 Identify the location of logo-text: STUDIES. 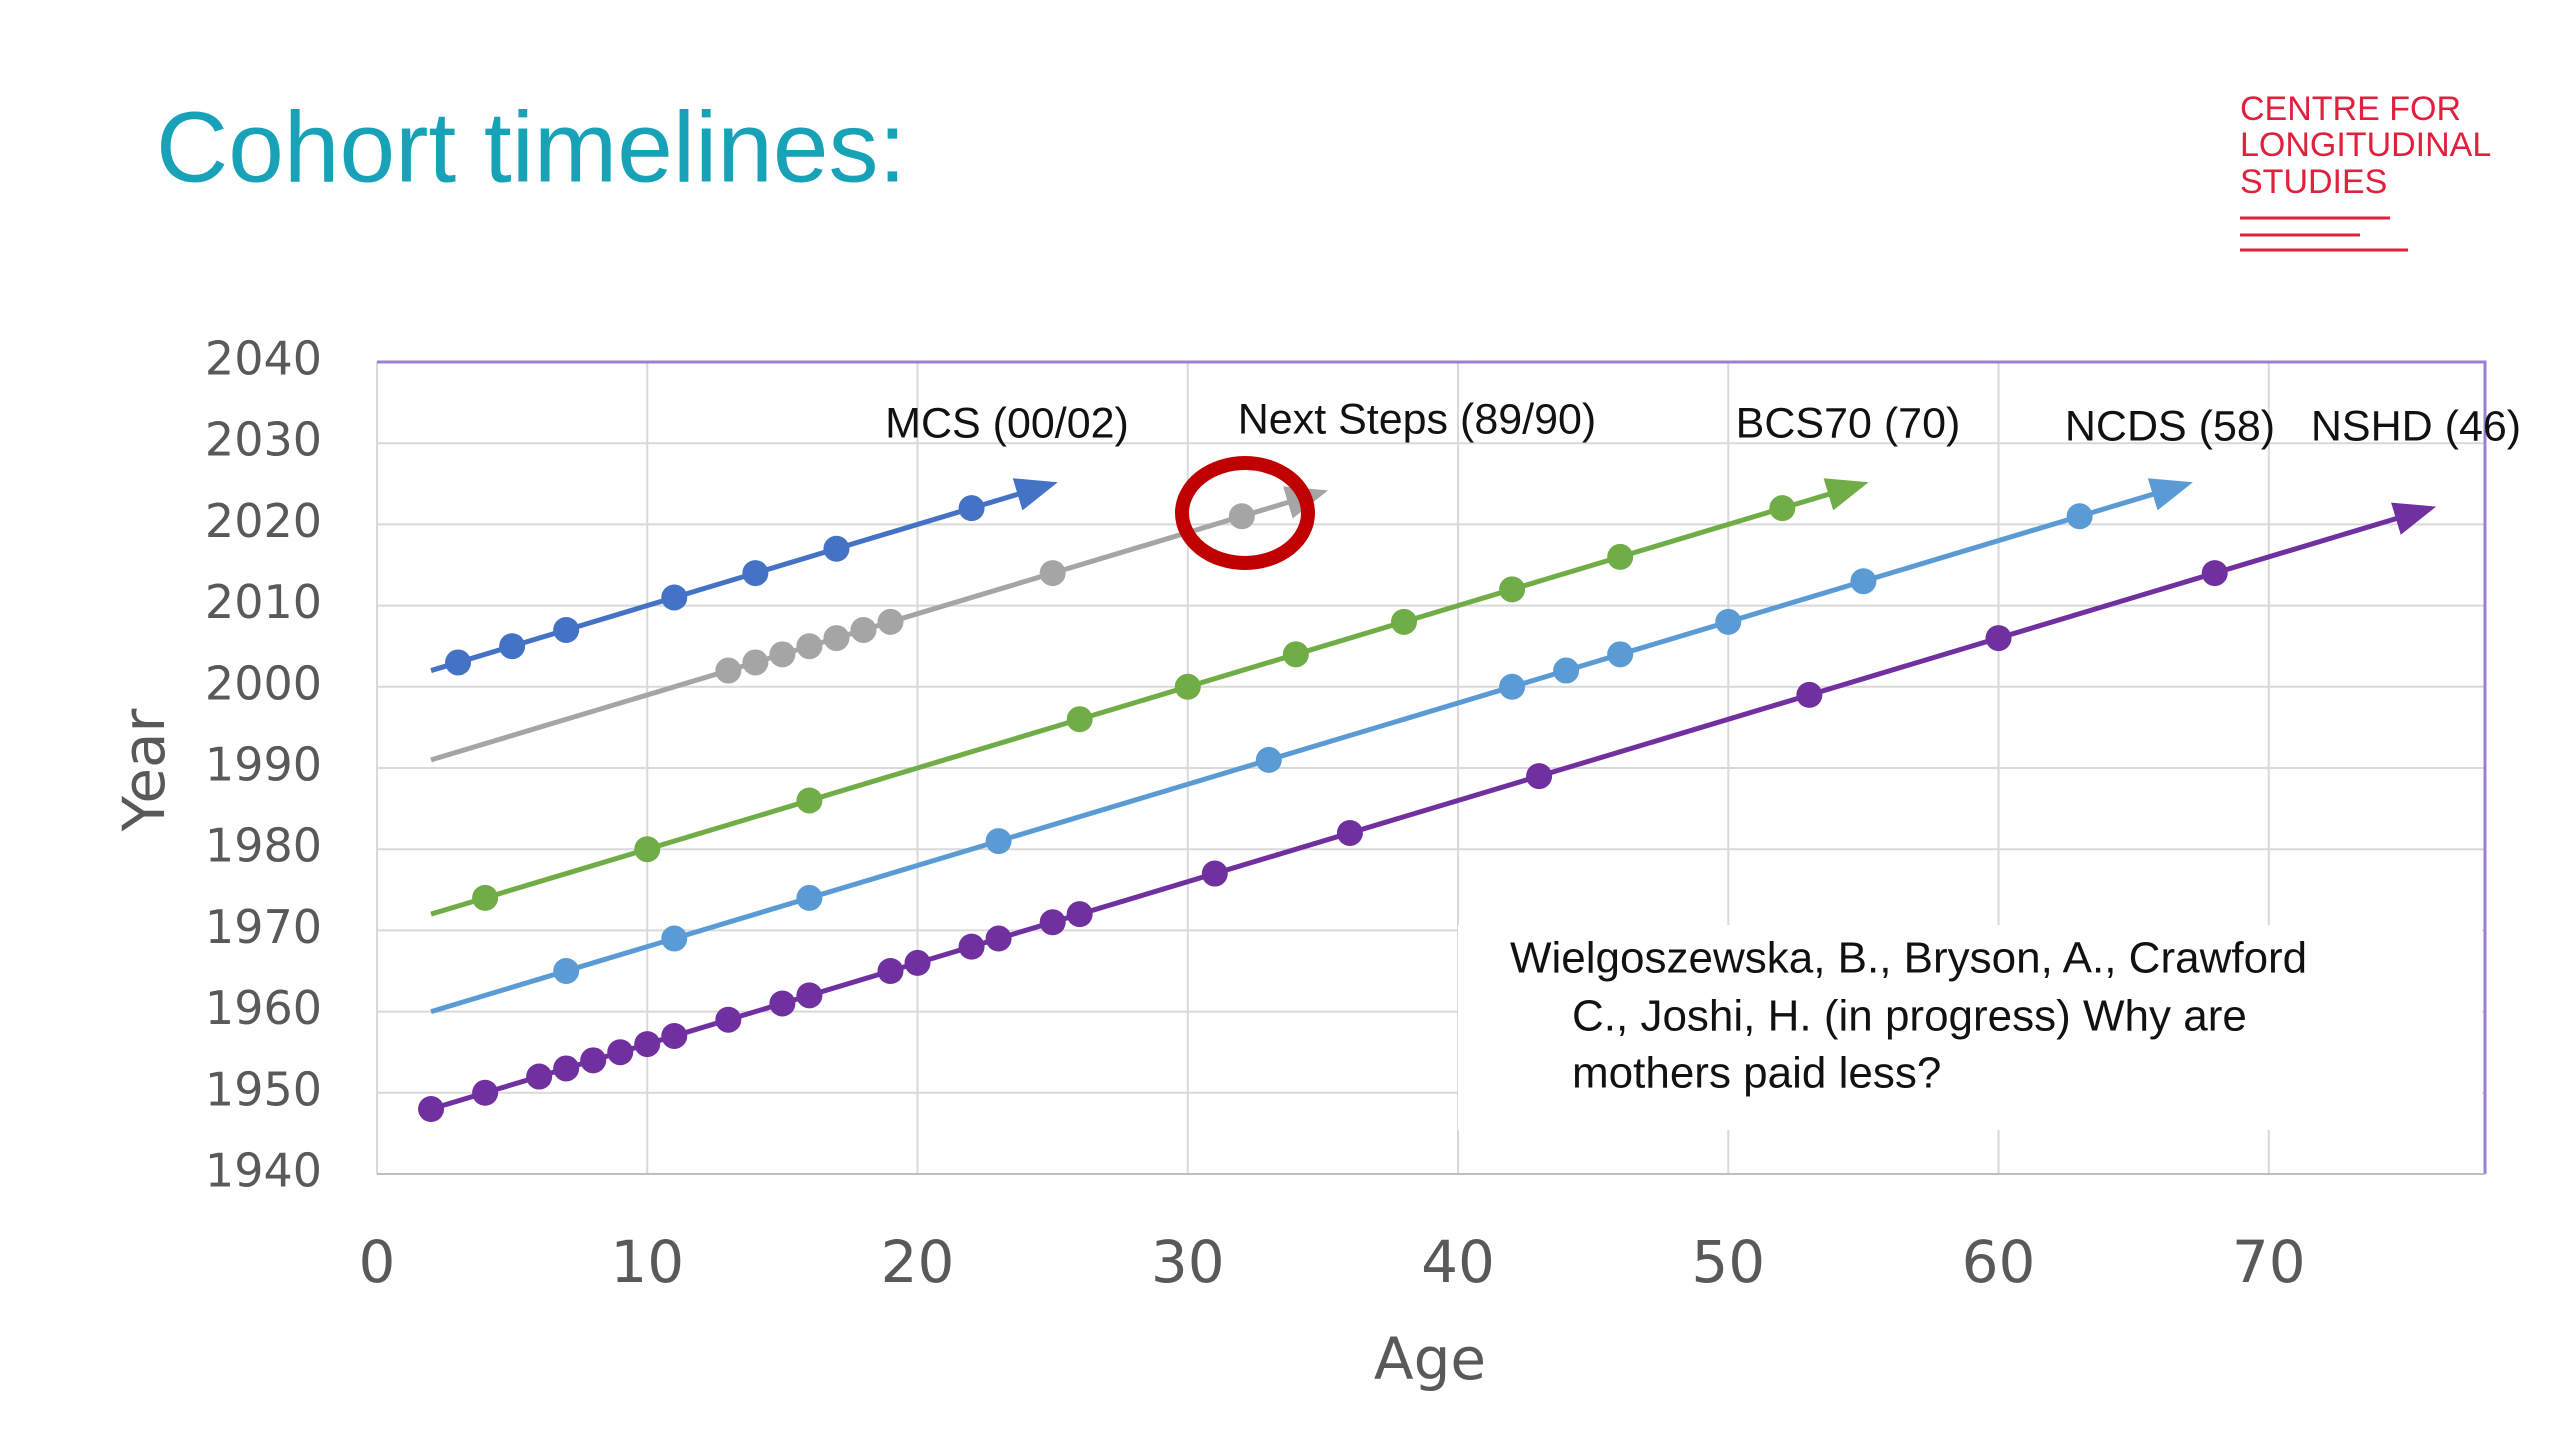
(2313, 182).